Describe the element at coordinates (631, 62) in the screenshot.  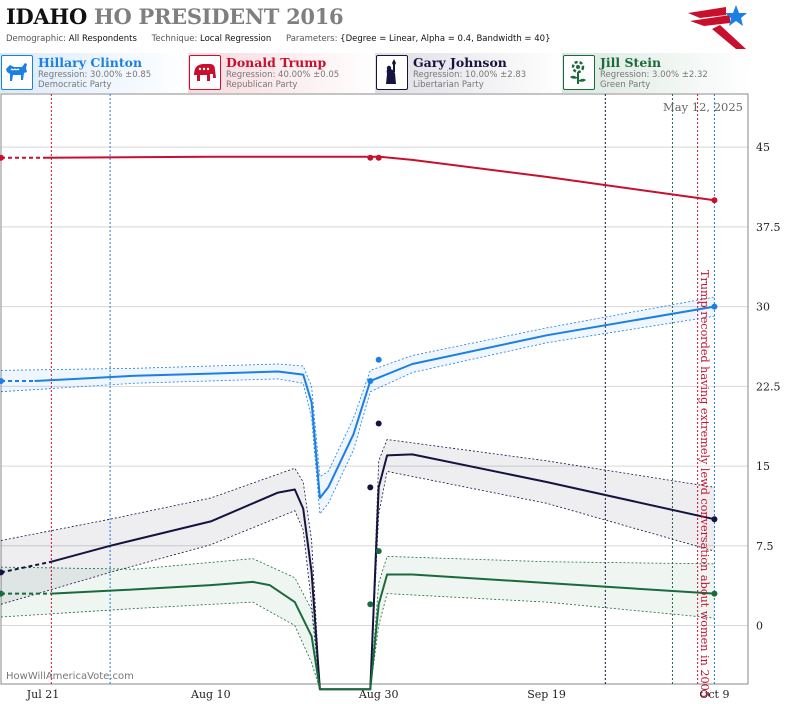
I see `candidate-name: Jill Stein` at that location.